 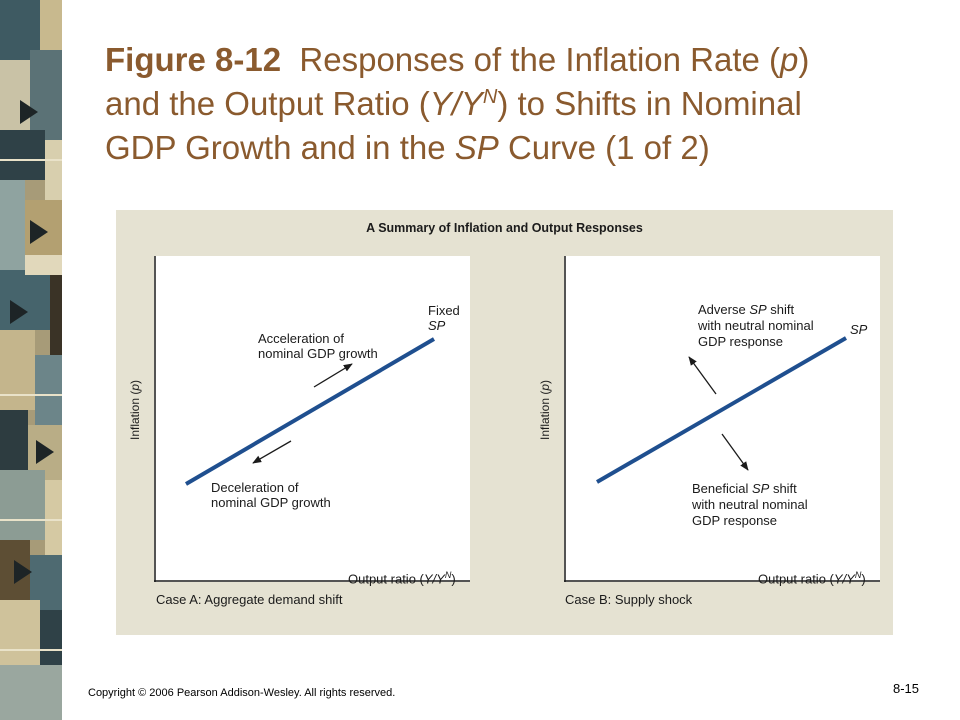 What do you see at coordinates (859, 329) in the screenshot?
I see `case-b-sp-label: SP` at bounding box center [859, 329].